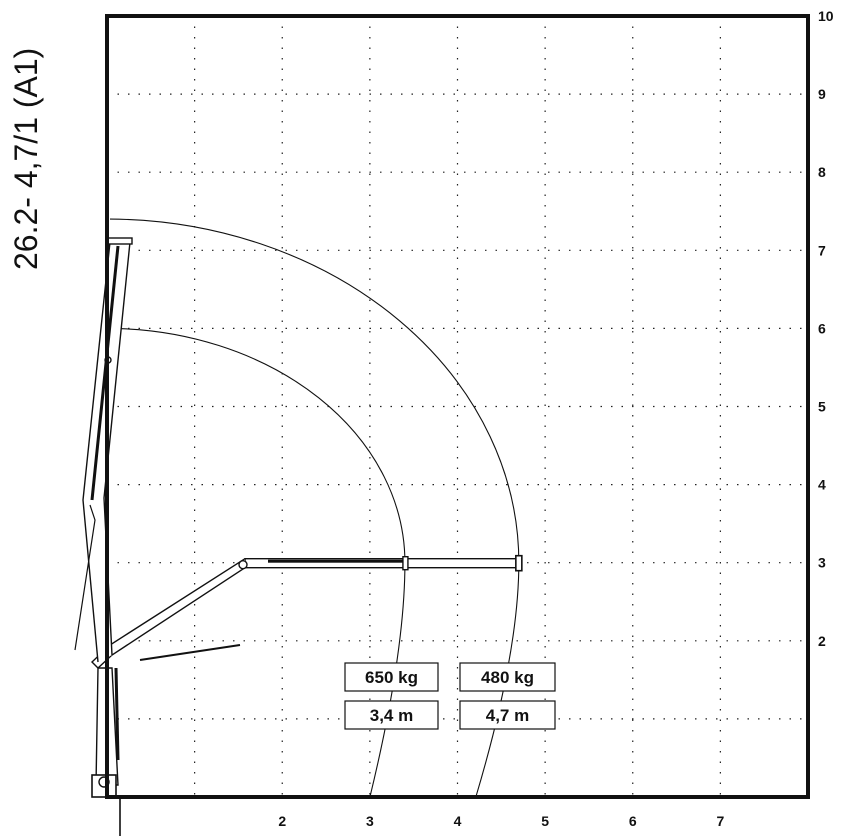 The height and width of the screenshot is (839, 846). I want to click on y-tick-label: 3, so click(822, 563).